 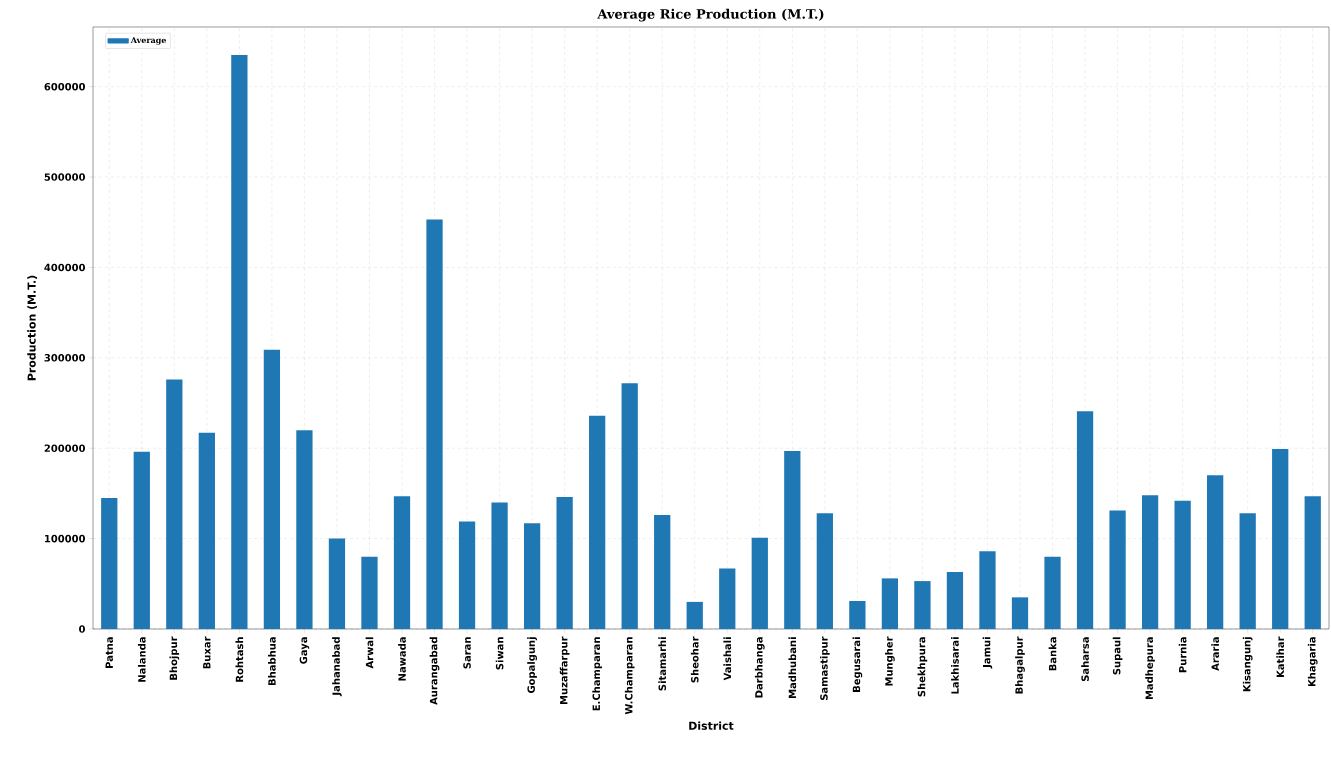 I want to click on x-tick-label: Vaishali, so click(x=727, y=659).